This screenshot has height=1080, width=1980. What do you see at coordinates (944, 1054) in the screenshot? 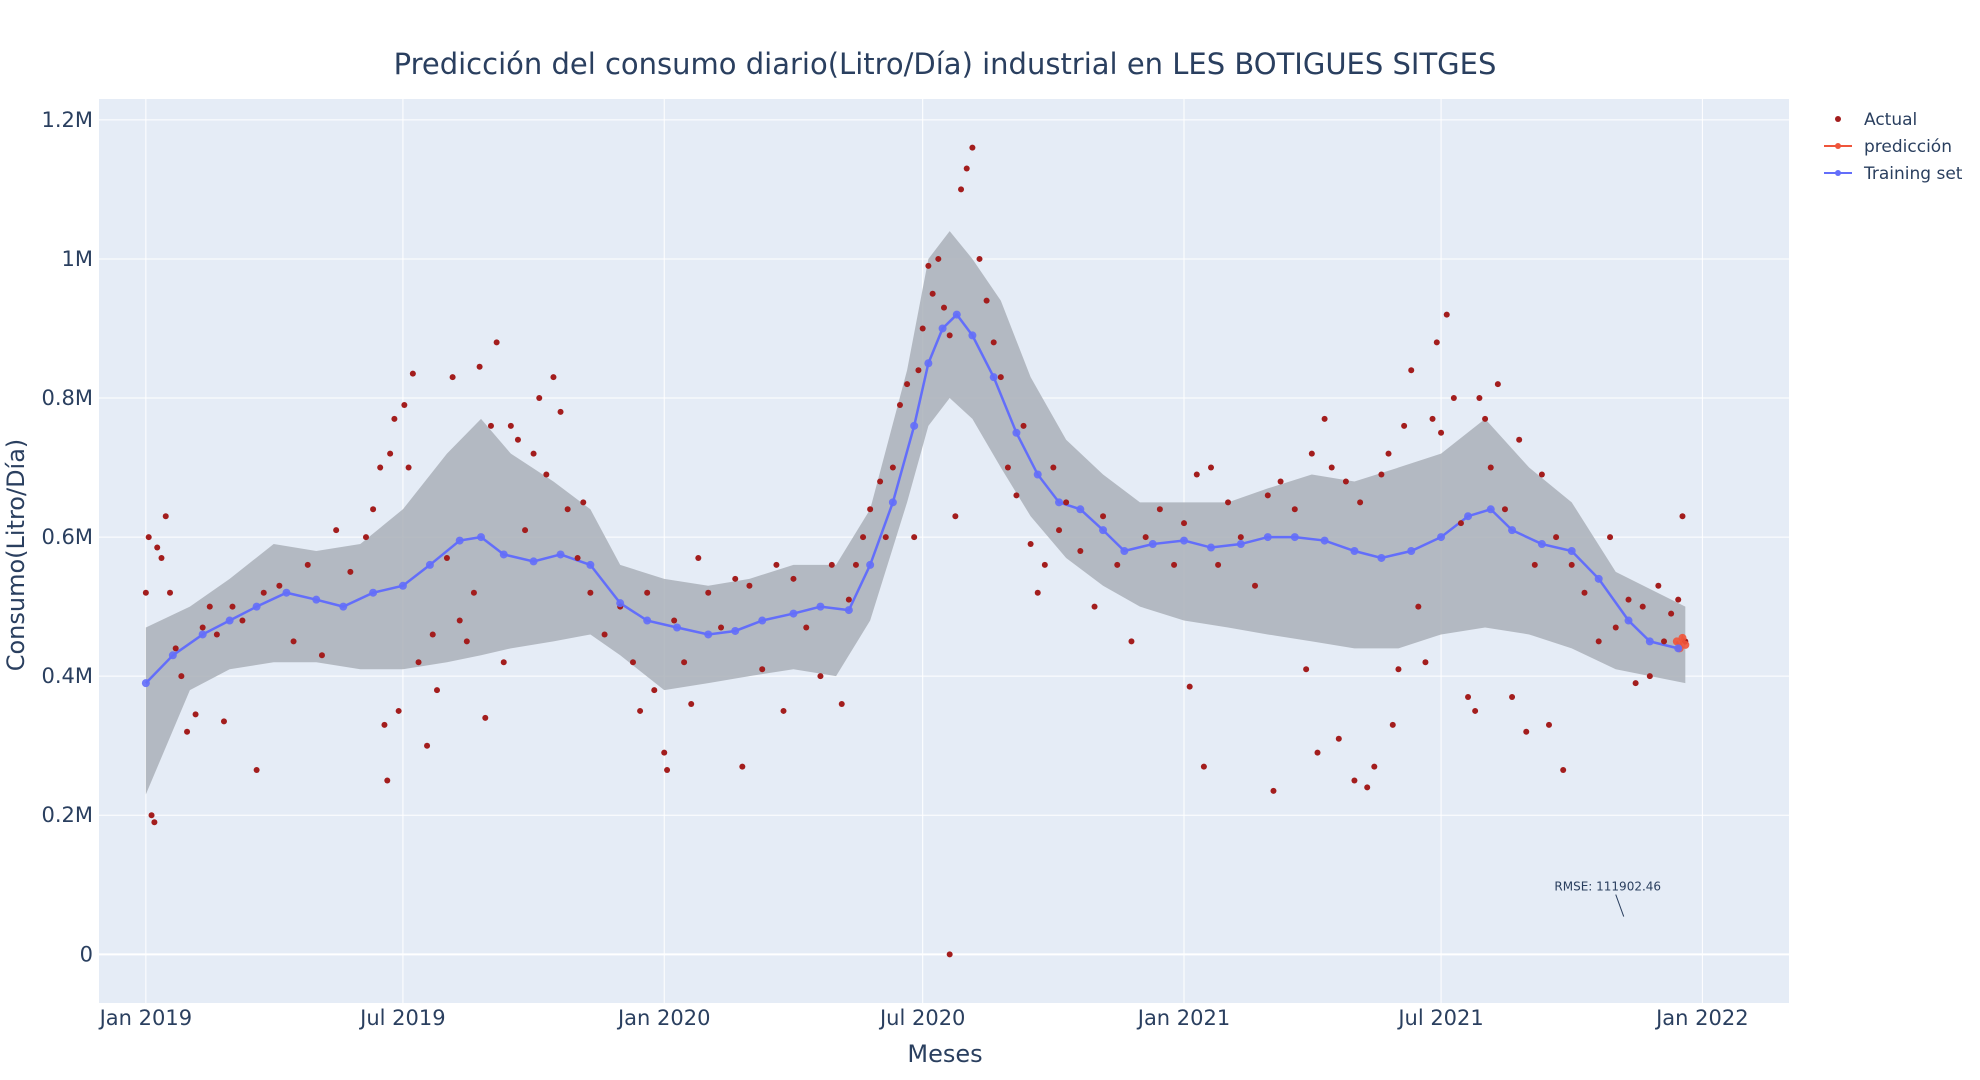
I see `x-axis-title: Meses` at bounding box center [944, 1054].